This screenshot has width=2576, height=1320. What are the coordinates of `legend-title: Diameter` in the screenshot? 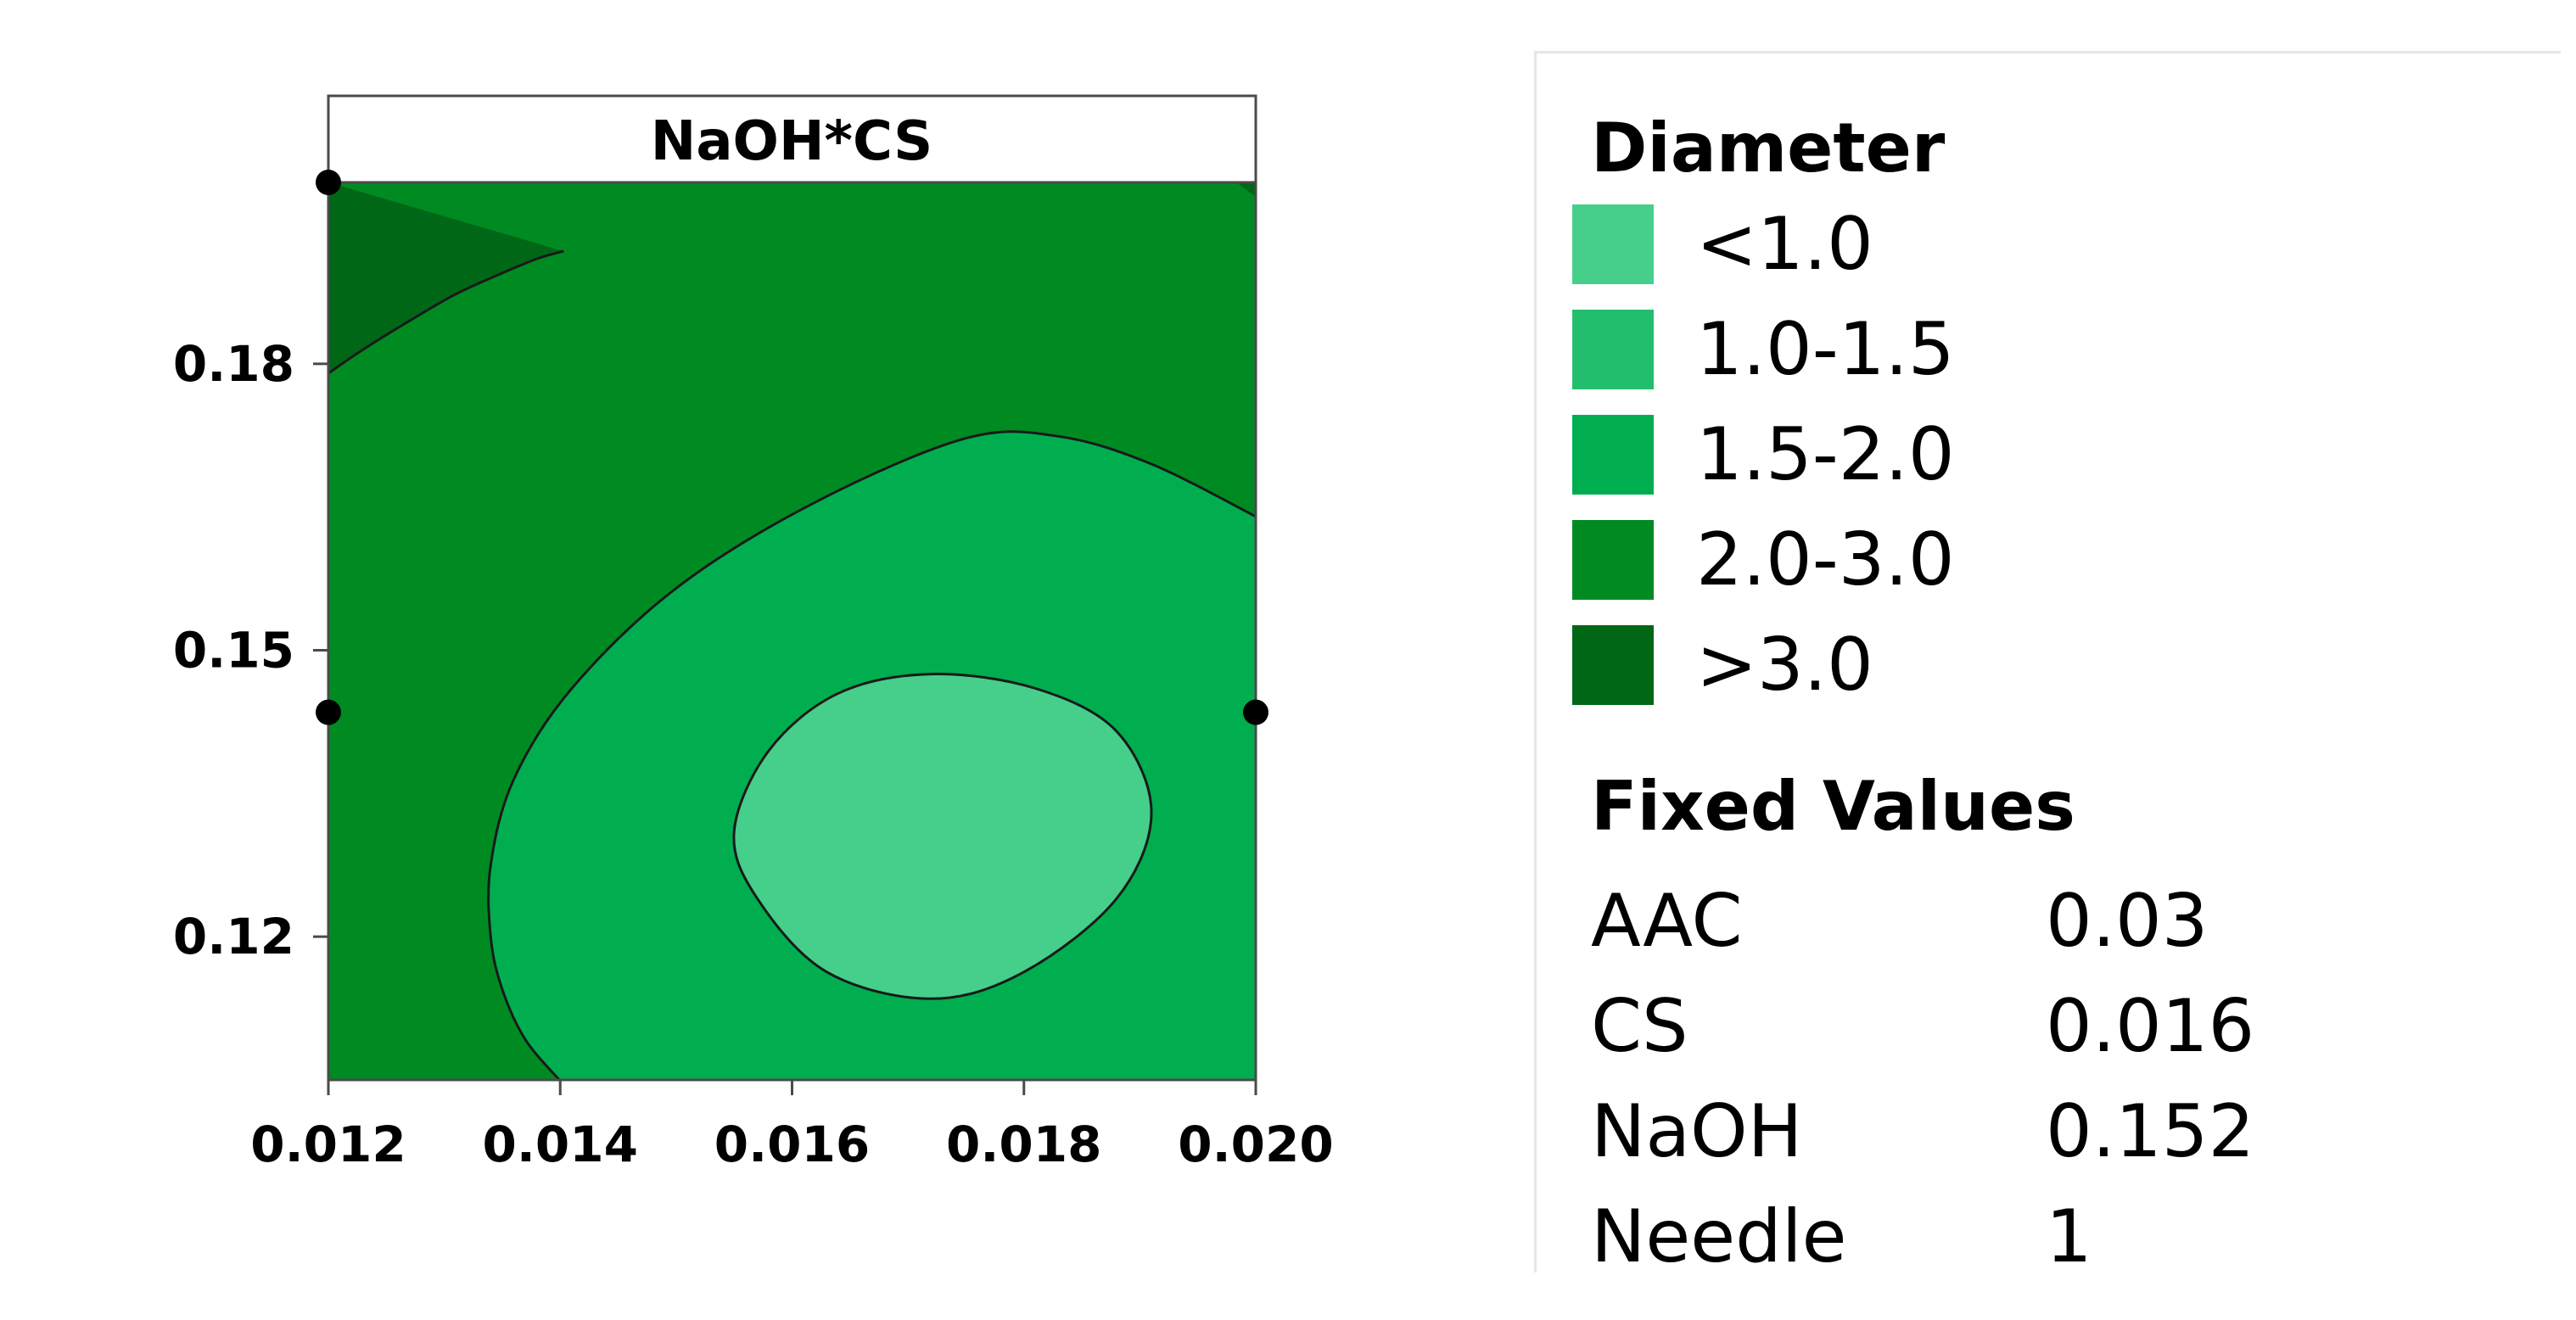 It's located at (1769, 148).